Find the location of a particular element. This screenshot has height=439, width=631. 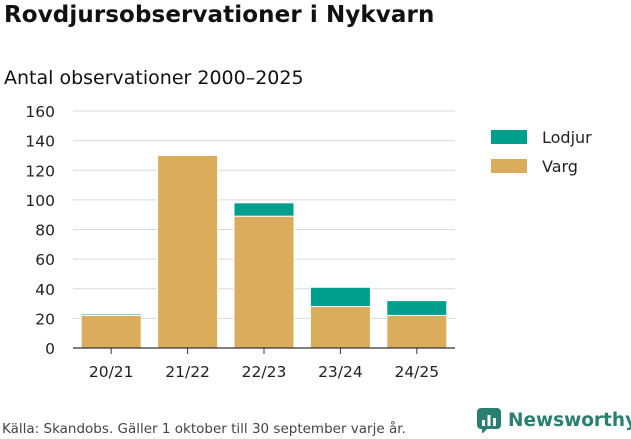

x-tick-label: 24/25 is located at coordinates (416, 372).